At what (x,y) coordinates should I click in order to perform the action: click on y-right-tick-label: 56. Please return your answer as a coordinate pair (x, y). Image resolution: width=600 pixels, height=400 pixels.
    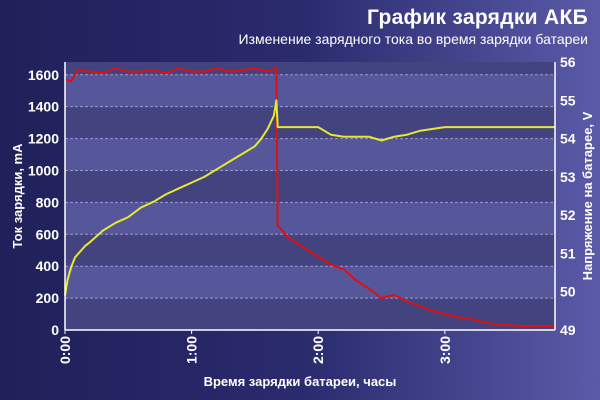
    Looking at the image, I should click on (568, 62).